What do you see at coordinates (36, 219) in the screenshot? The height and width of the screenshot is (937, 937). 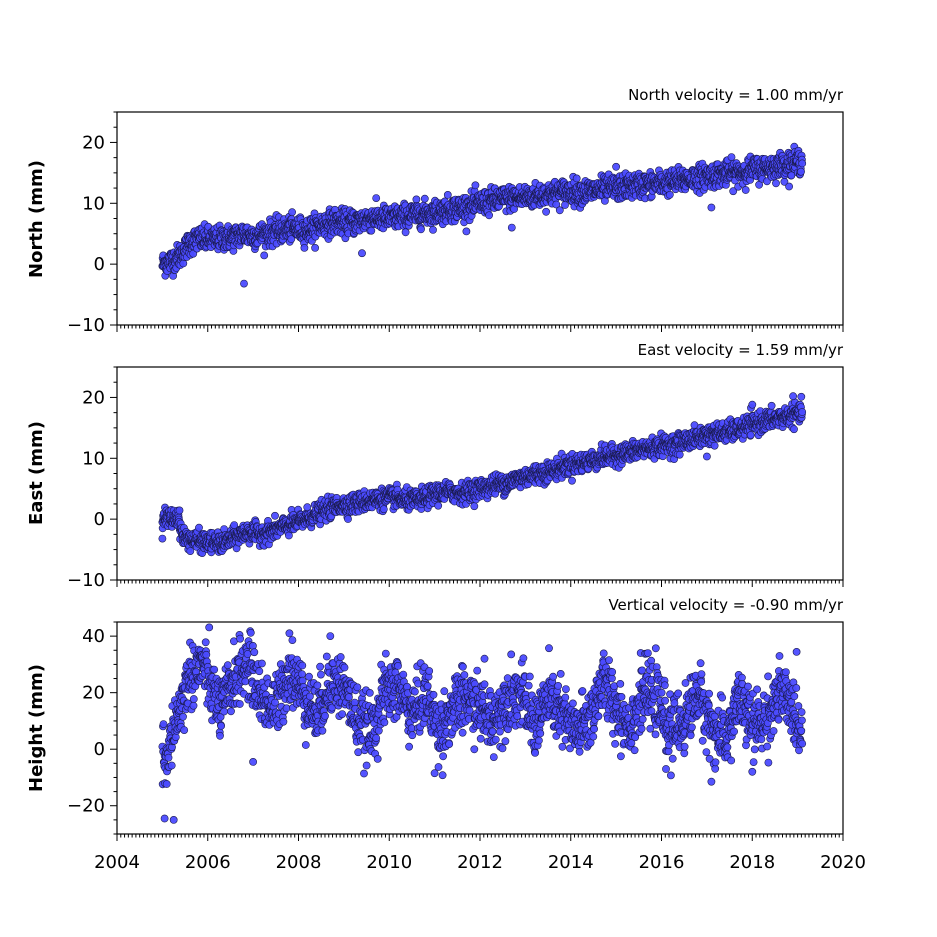 I see `y-axis-label: North (mm)` at bounding box center [36, 219].